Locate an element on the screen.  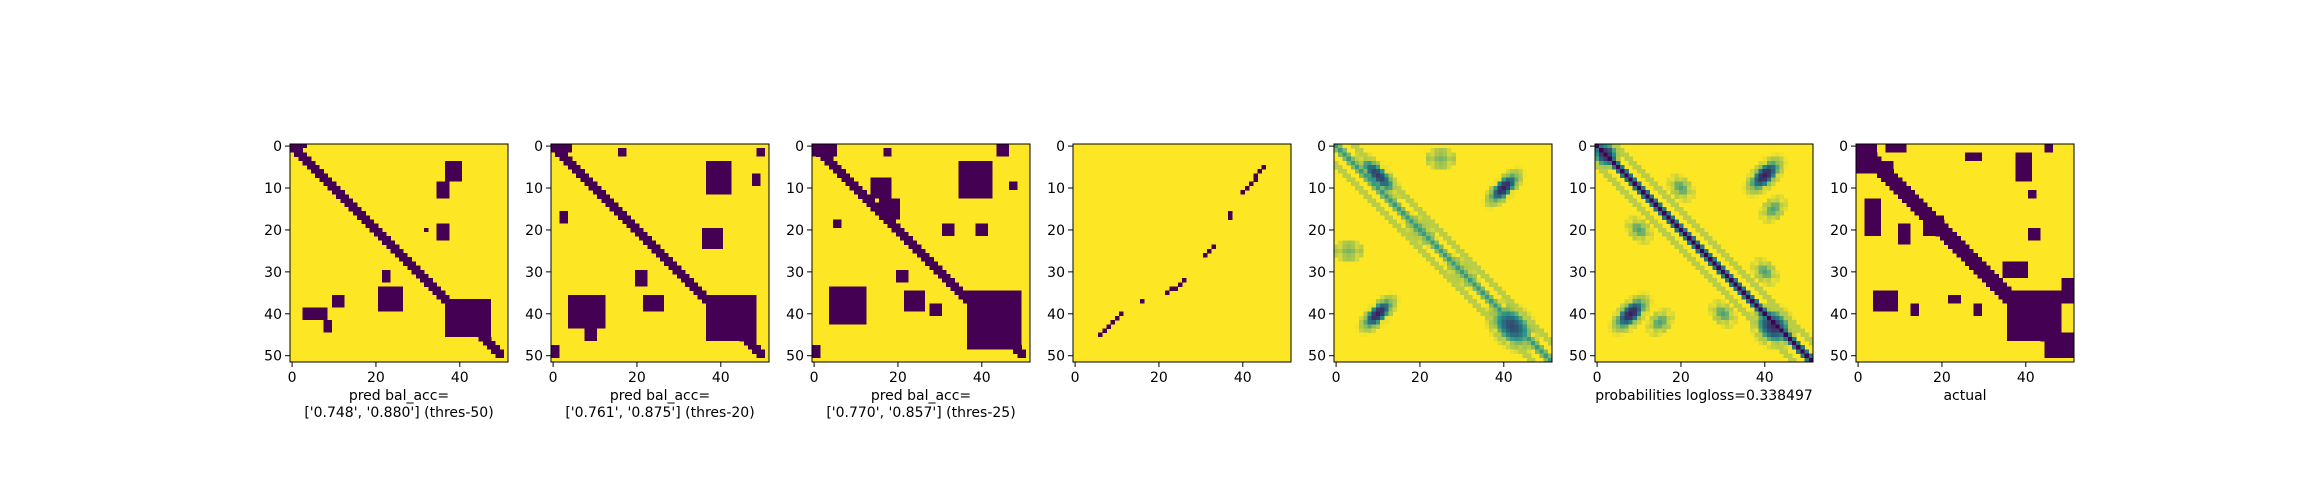
y-tick-label: 10 is located at coordinates (1317, 189).